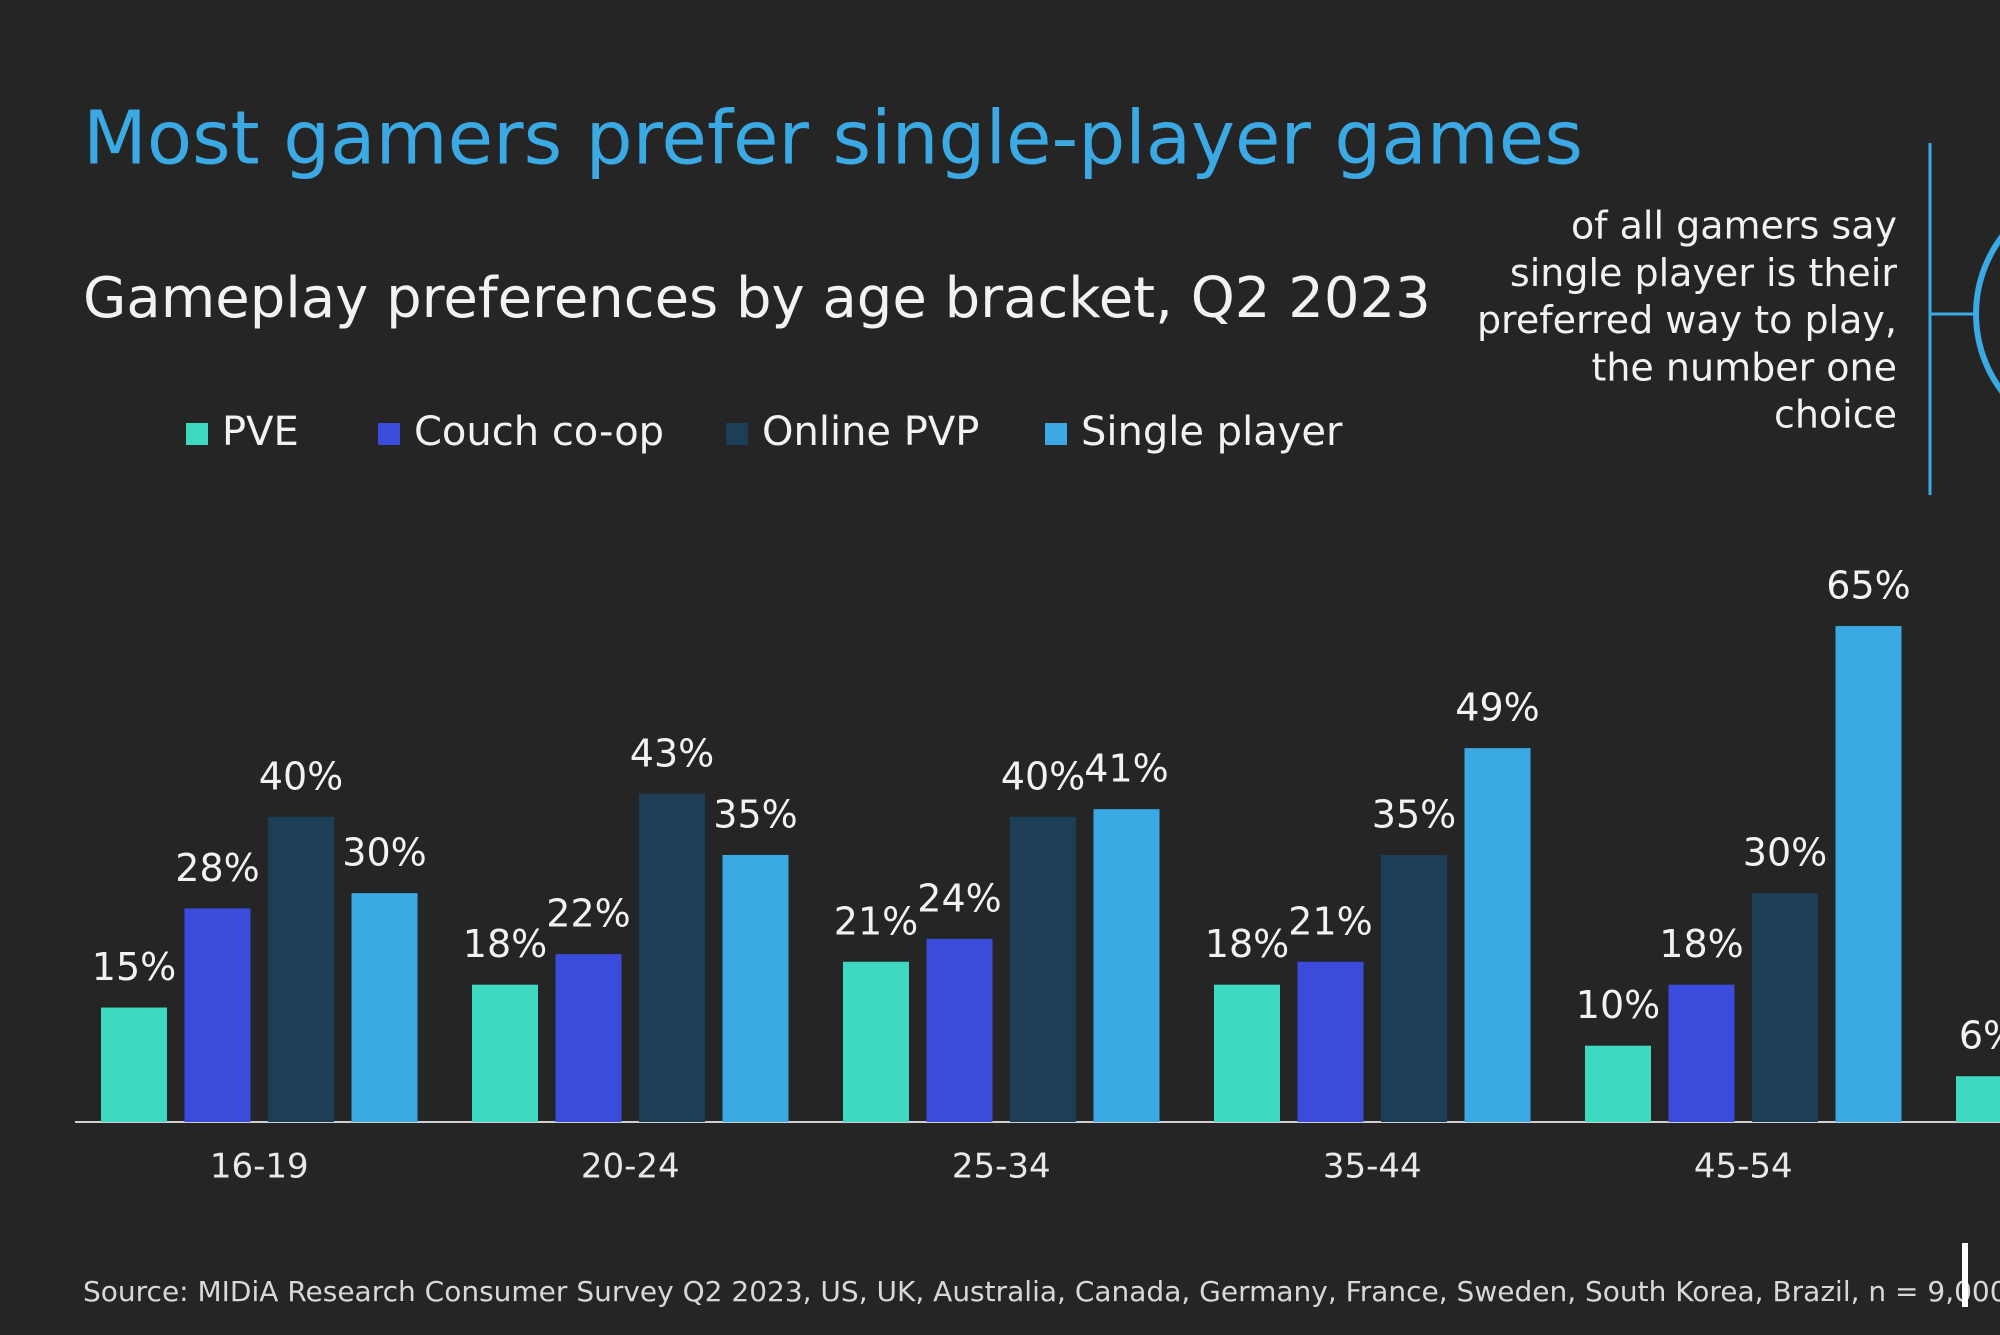  Describe the element at coordinates (1965, 1275) in the screenshot. I see `logo-fragment` at that location.